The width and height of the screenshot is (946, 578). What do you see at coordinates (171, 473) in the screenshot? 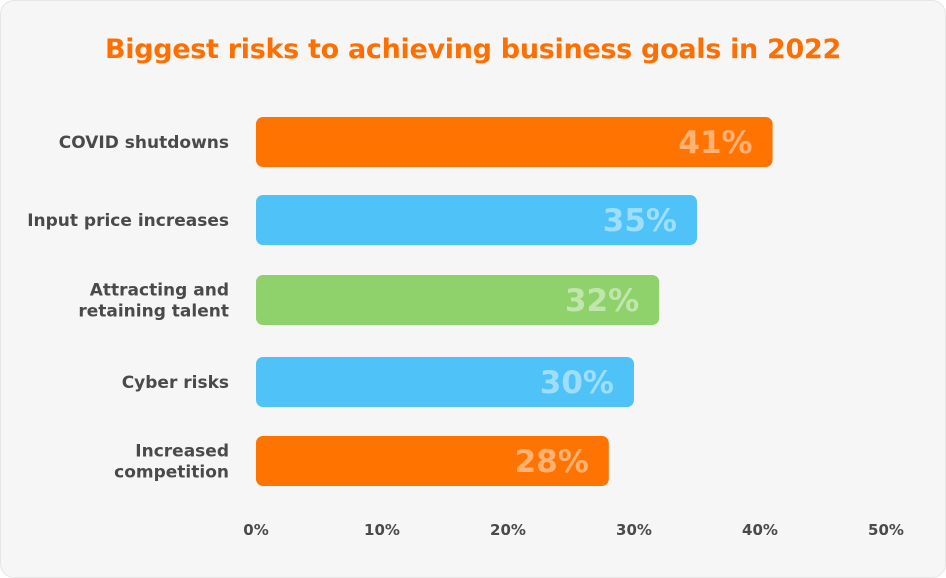
I see `category-label: competition` at bounding box center [171, 473].